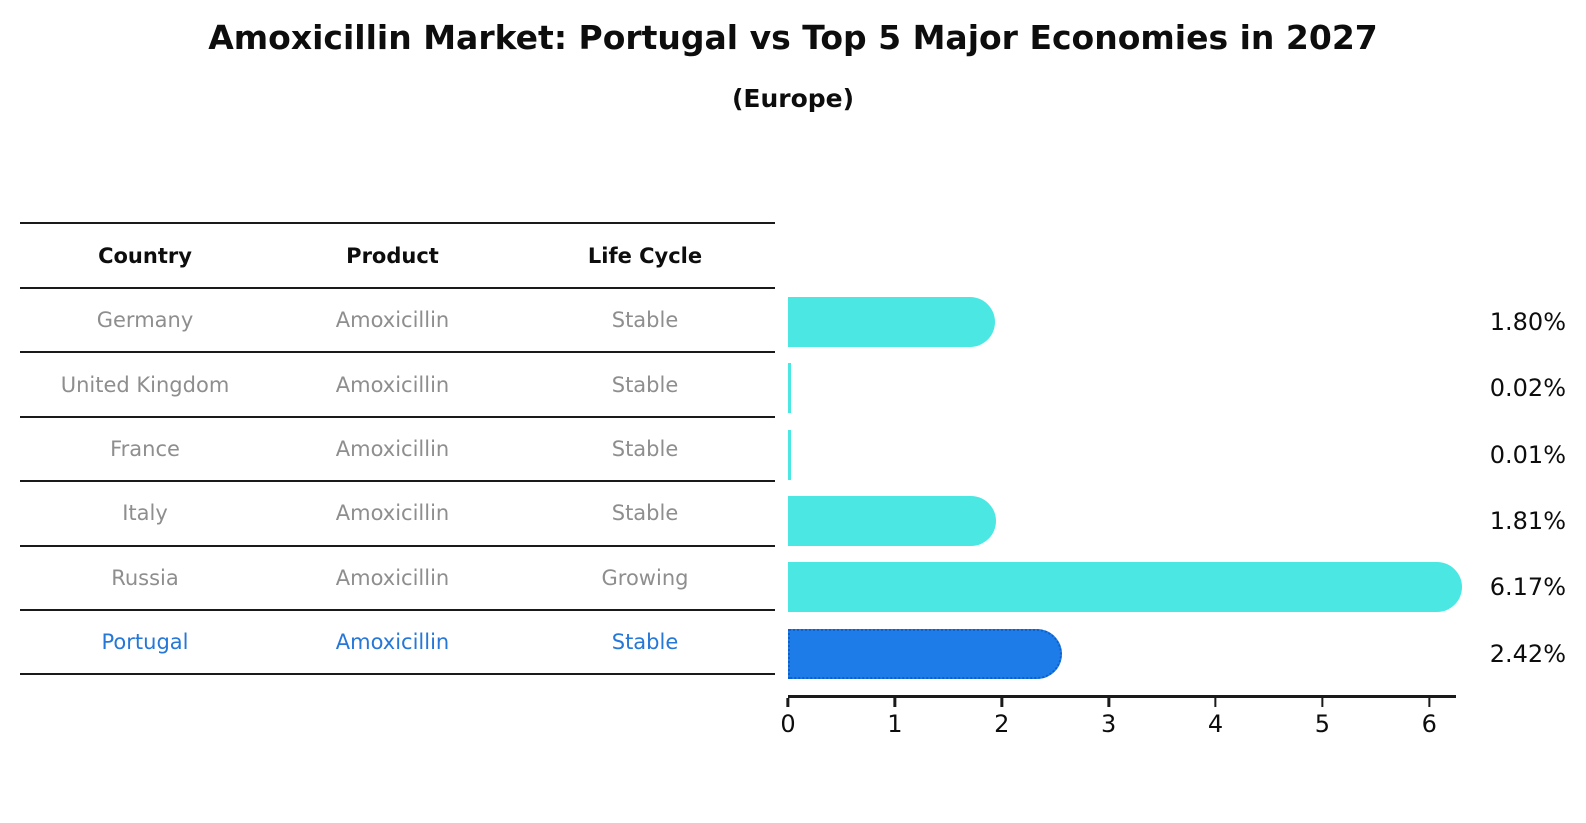 The image size is (1586, 823). I want to click on tick-label: 2, so click(1002, 723).